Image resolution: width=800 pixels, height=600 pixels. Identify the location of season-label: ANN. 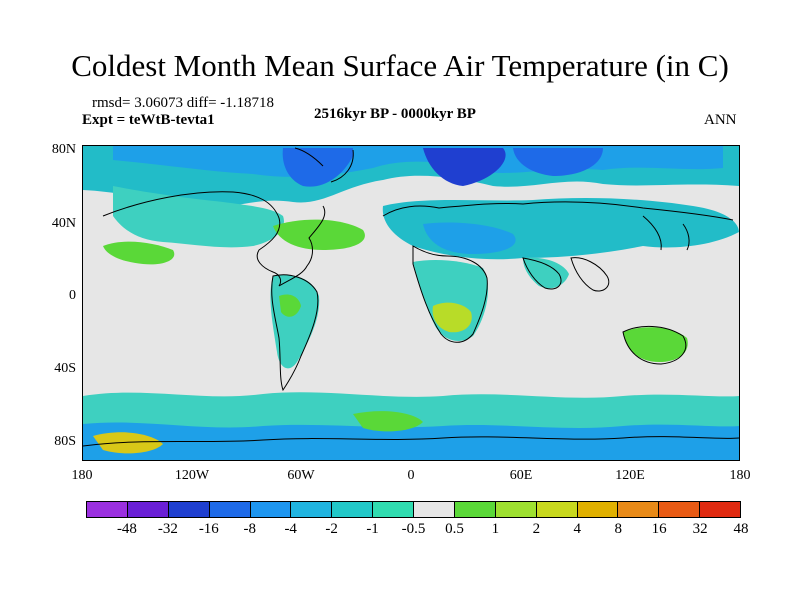
(720, 120).